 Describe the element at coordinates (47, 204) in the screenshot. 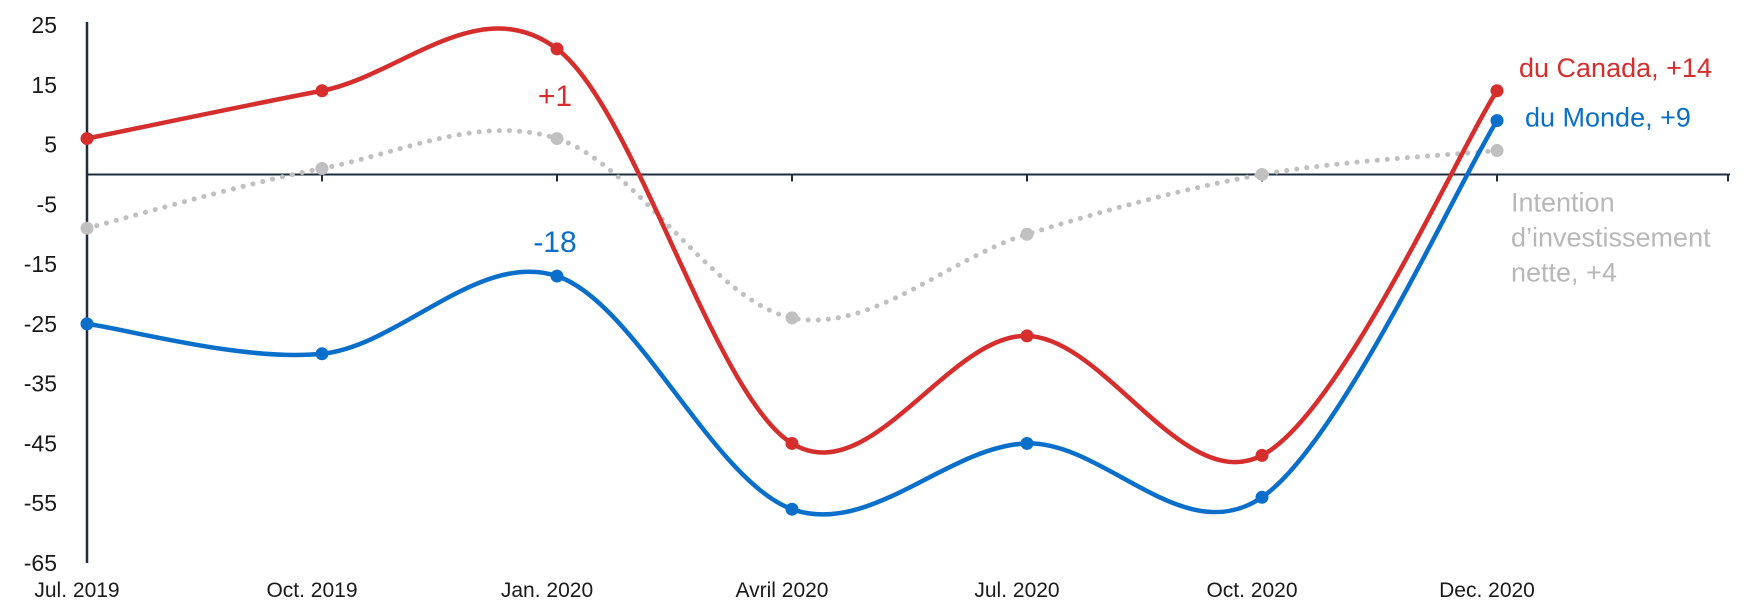

I see `y-tick-label: -5` at that location.